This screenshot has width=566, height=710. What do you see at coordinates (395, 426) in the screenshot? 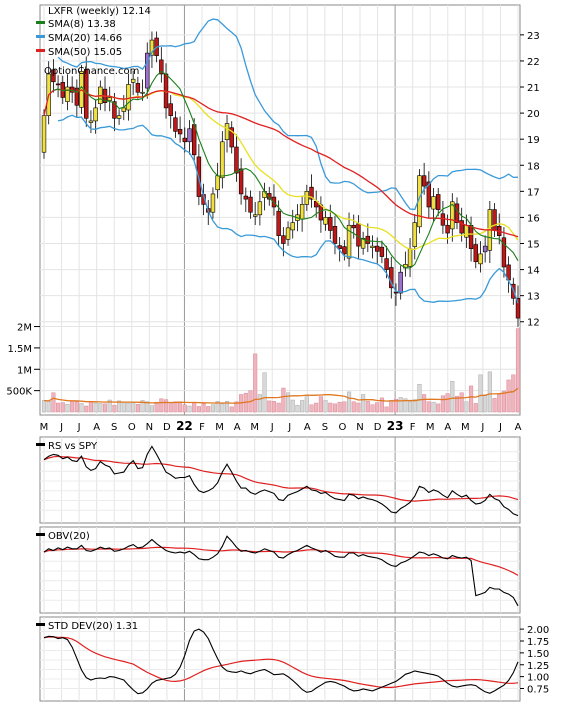
I see `x-tick-label: 23` at bounding box center [395, 426].